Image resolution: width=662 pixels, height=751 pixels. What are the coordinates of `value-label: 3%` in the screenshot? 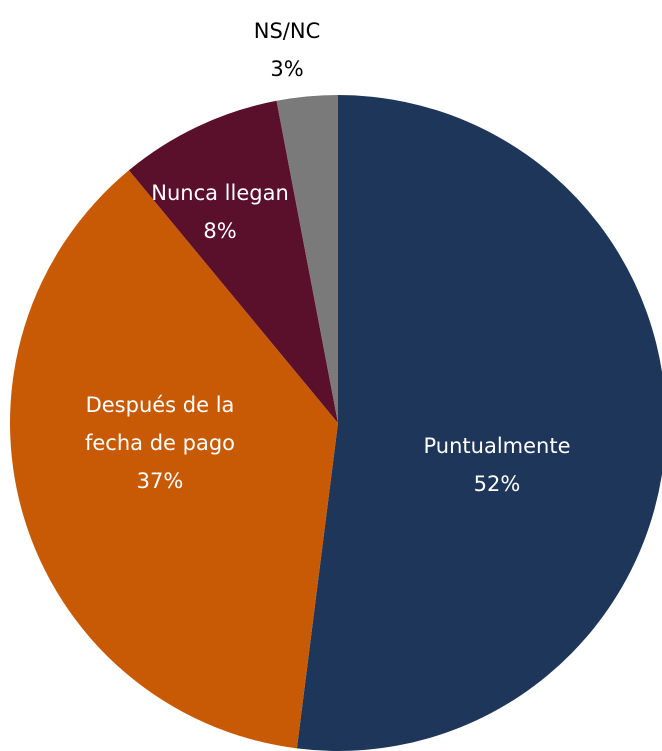 It's located at (287, 69).